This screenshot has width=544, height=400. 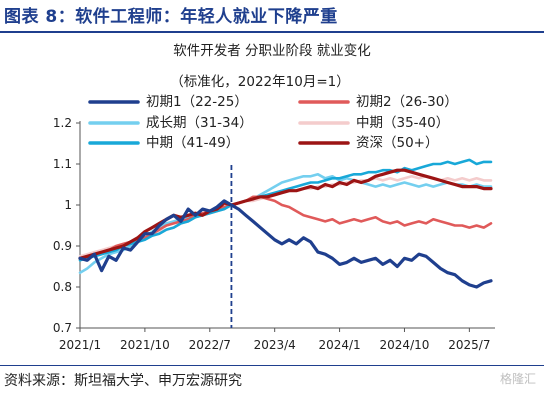 I want to click on legend-label: 初期1（22-25）, so click(x=197, y=101).